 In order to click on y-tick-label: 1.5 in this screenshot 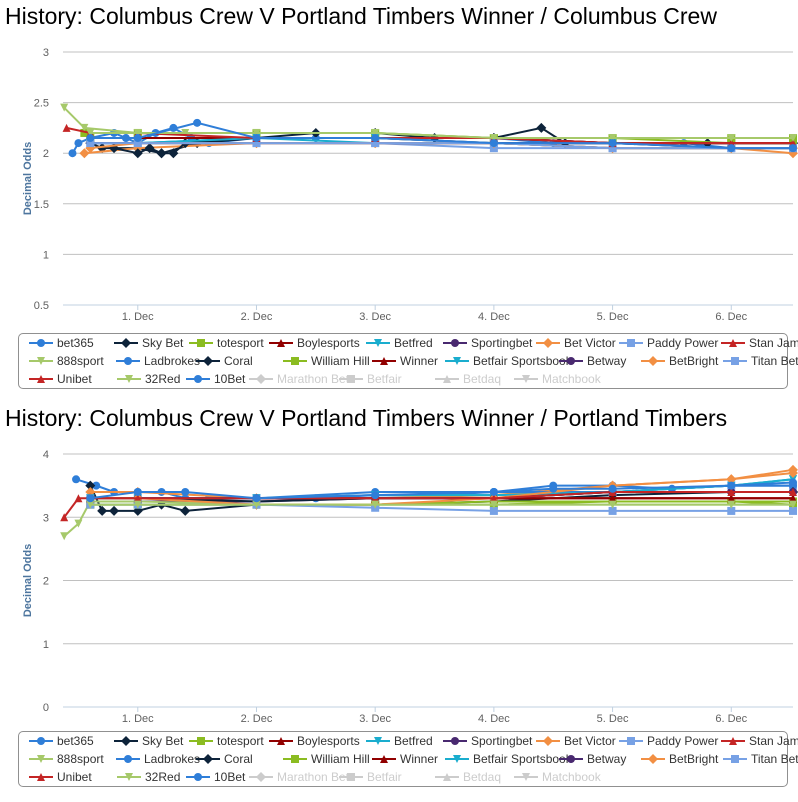, I will do `click(41, 205)`.